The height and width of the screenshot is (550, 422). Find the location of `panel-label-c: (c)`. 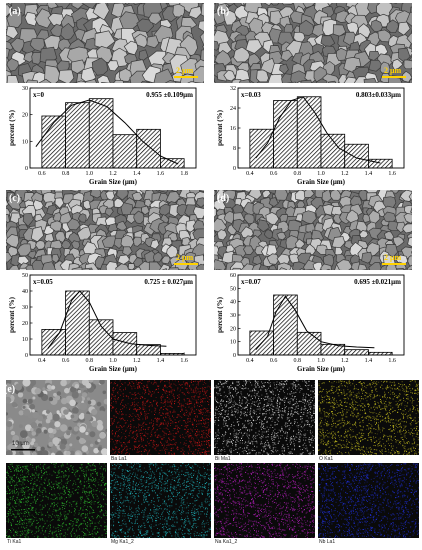

panel-label-c: (c) is located at coordinates (15, 198).